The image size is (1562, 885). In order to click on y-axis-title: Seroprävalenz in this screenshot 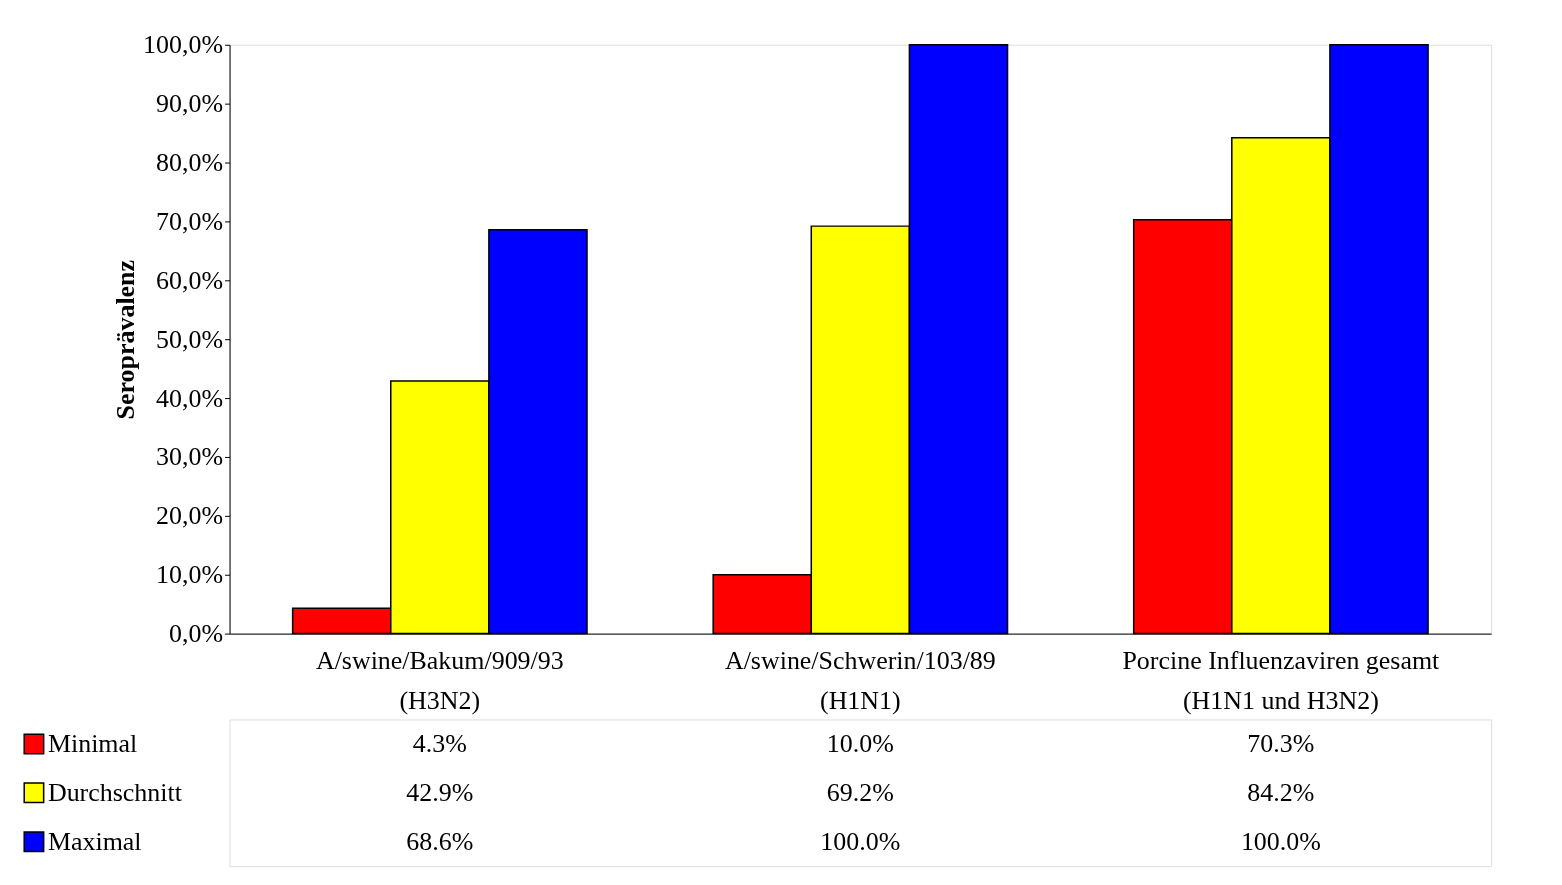, I will do `click(126, 339)`.